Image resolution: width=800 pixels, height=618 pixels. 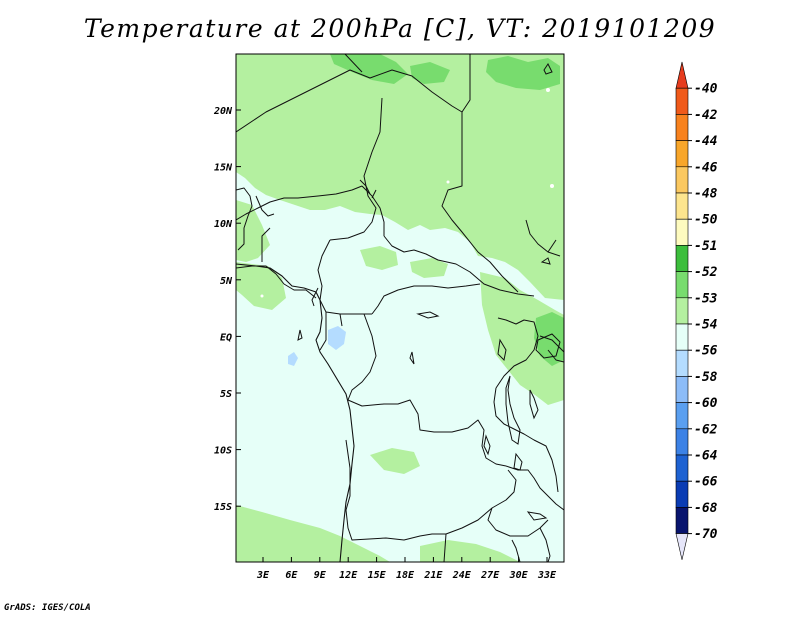 What do you see at coordinates (223, 224) in the screenshot?
I see `lat-tick-label: 10N` at bounding box center [223, 224].